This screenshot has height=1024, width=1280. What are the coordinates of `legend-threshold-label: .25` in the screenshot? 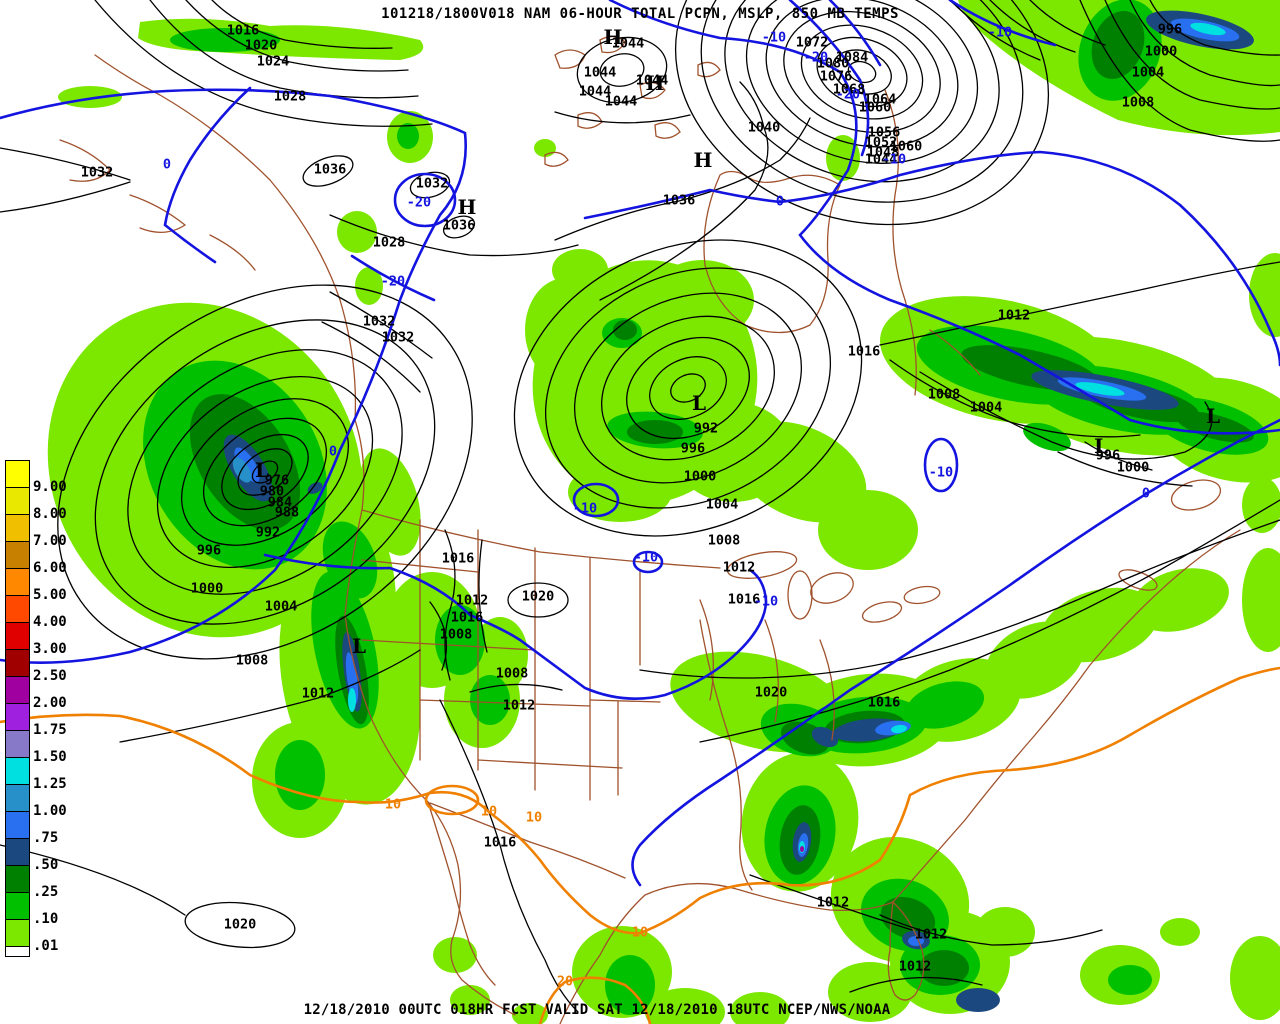 It's located at (46, 892).